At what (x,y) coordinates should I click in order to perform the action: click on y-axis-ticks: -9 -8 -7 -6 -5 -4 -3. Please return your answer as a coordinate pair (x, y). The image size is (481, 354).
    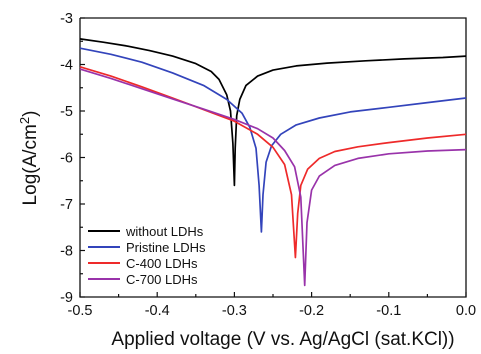
    Looking at the image, I should click on (72, 158).